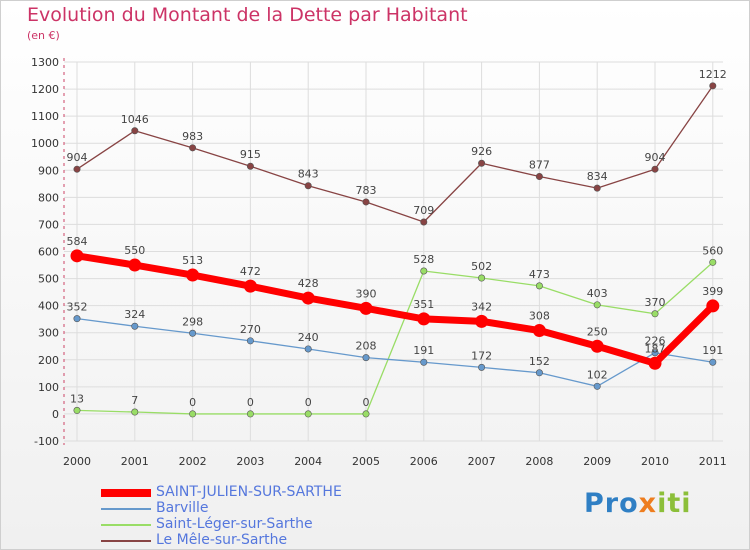 This screenshot has width=750, height=550. I want to click on y-tick-label: 100, so click(48, 387).